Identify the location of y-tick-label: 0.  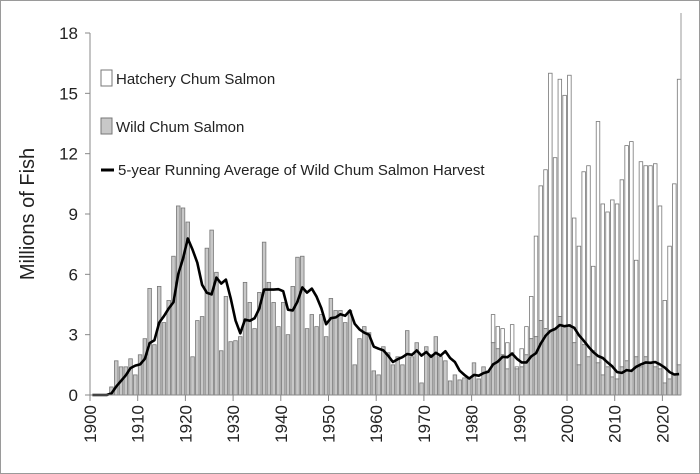
(73, 395).